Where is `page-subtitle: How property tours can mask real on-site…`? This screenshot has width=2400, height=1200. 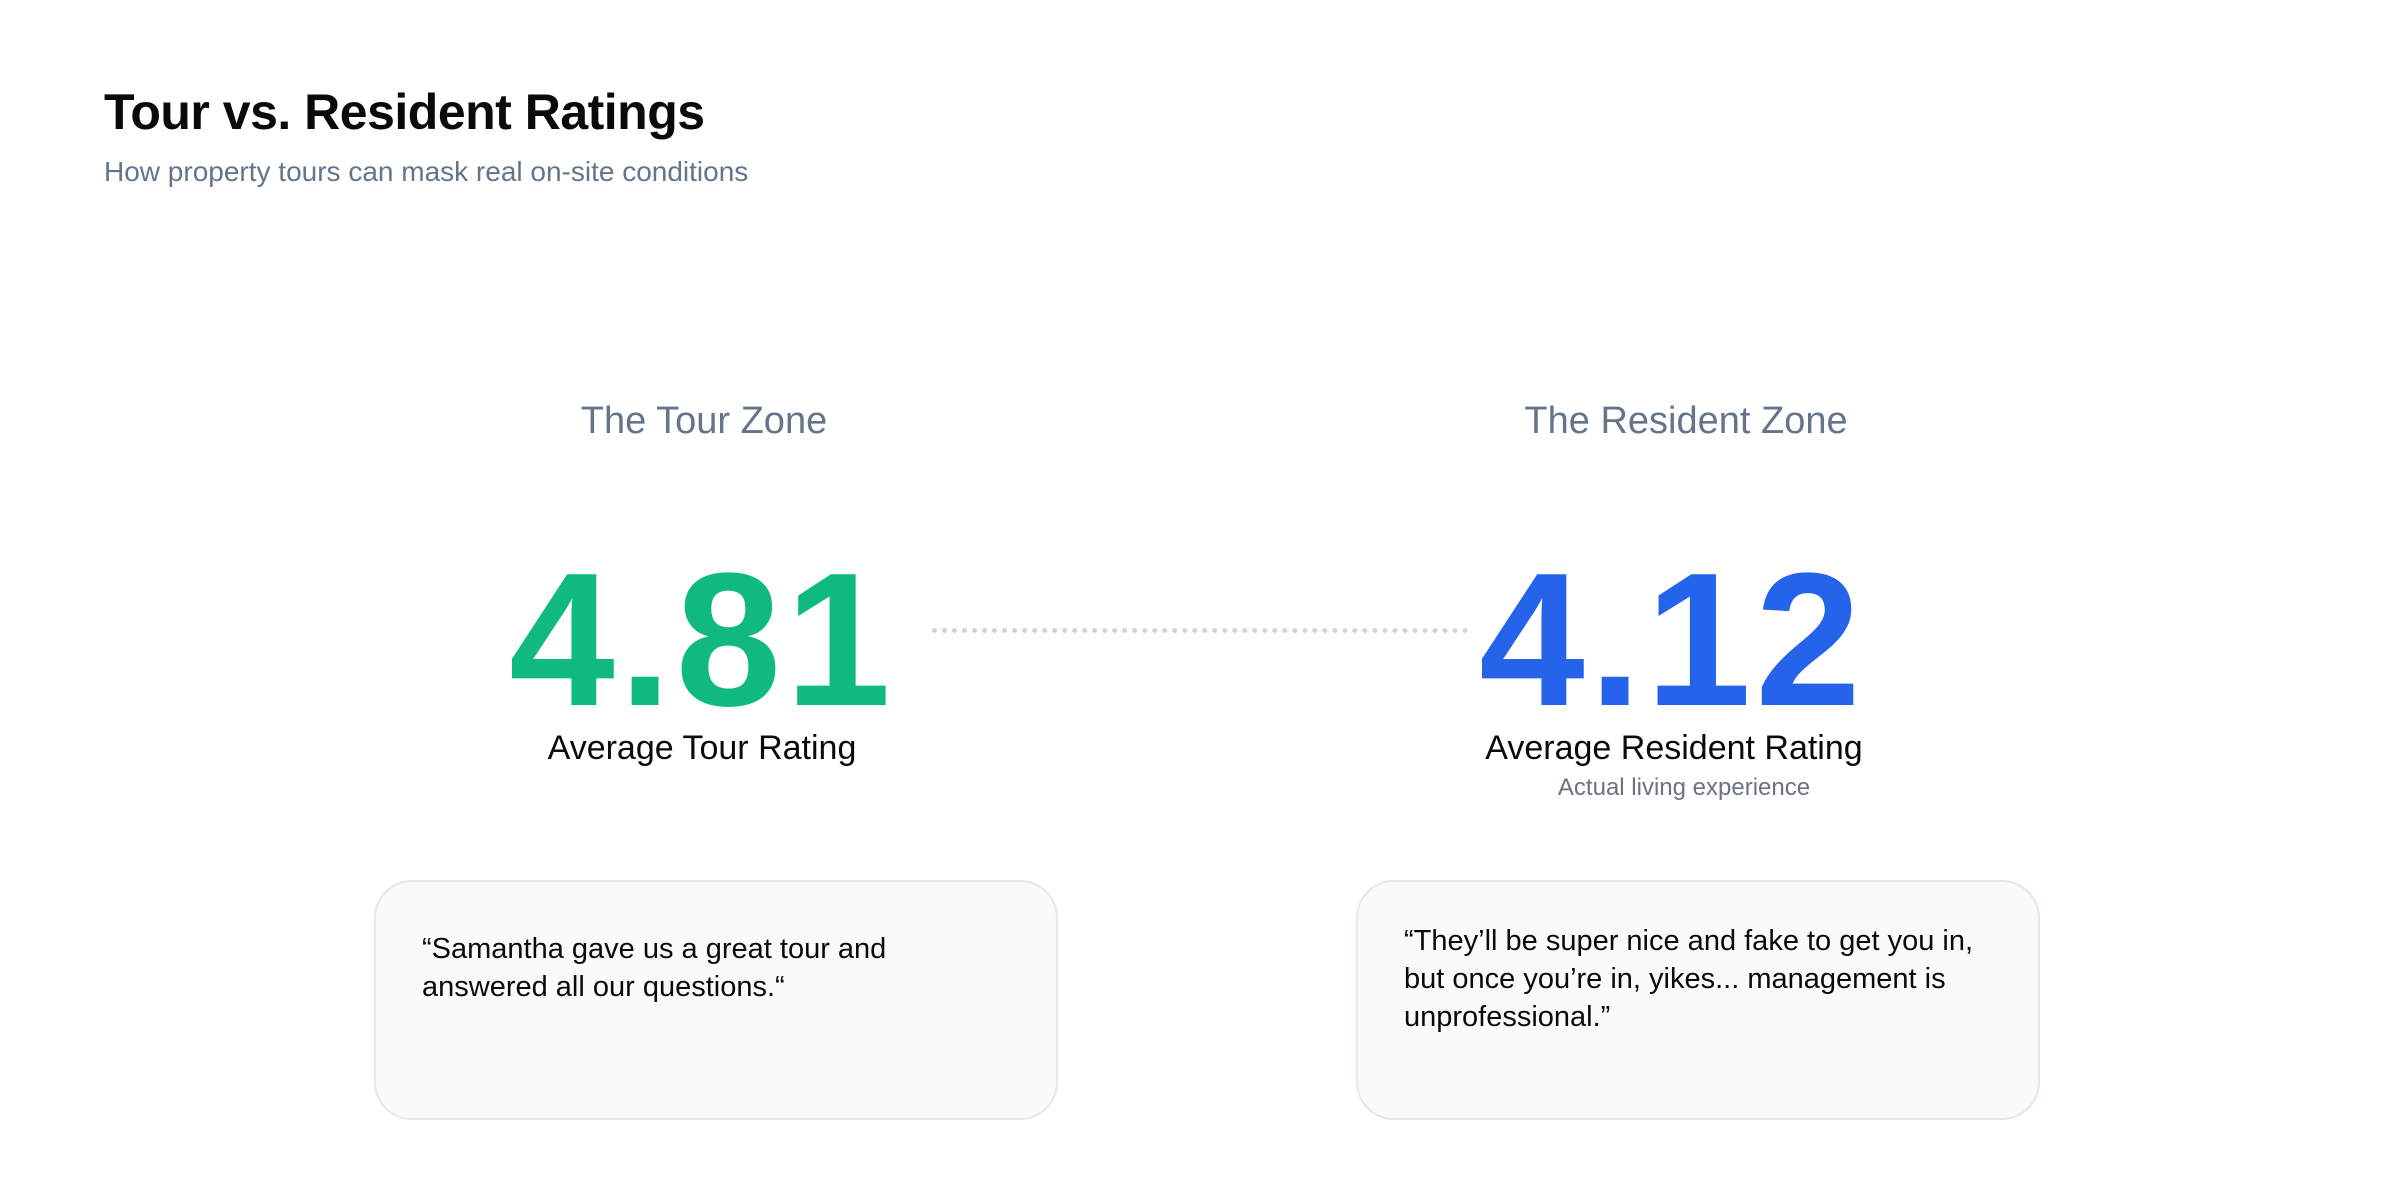 page-subtitle: How property tours can mask real on-site… is located at coordinates (426, 171).